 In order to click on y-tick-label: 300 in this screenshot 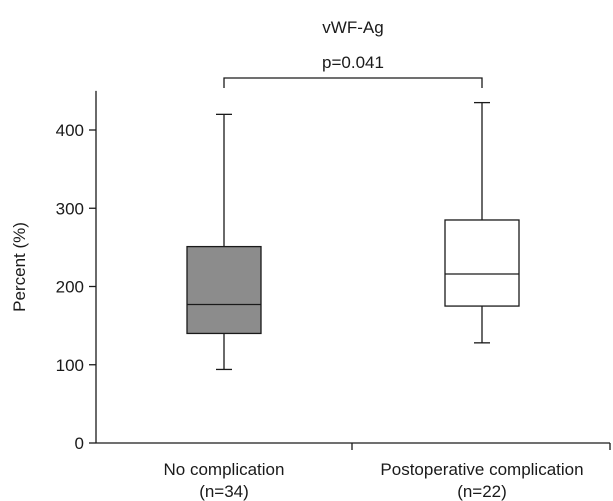, I will do `click(70, 208)`.